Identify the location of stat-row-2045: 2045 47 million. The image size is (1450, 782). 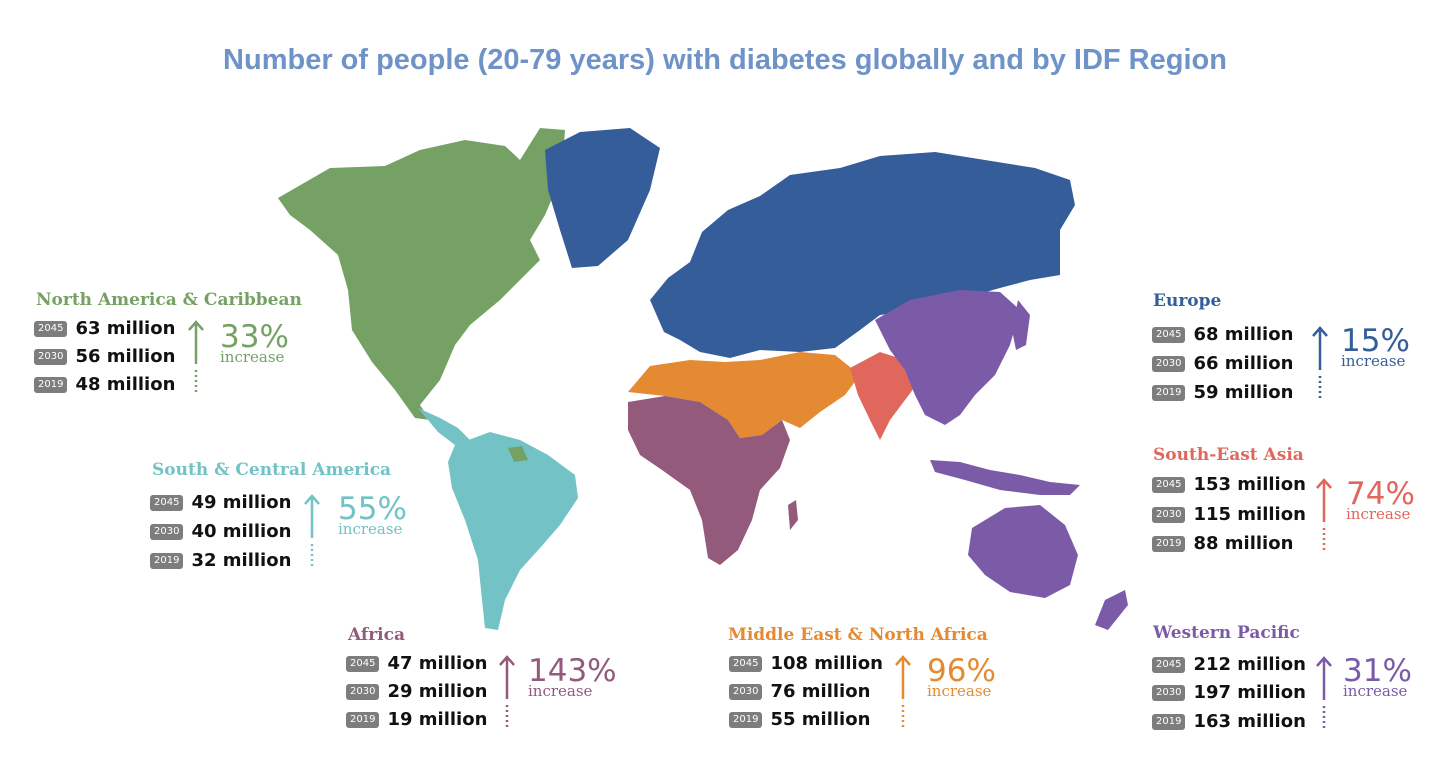
(416, 663).